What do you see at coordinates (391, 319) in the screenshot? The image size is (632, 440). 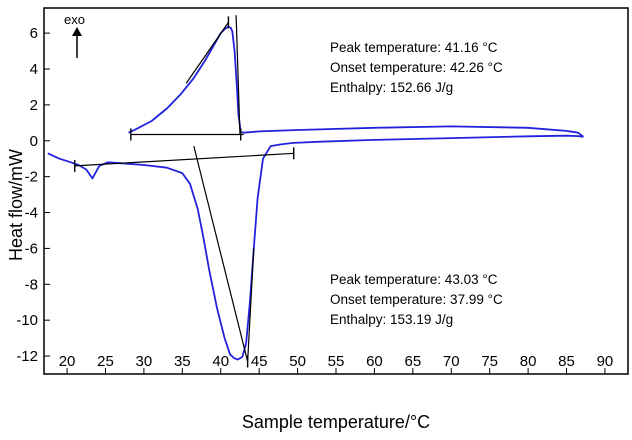 I see `annotation-lower-enthalpy: Enthalpy: 153.19 J/g` at bounding box center [391, 319].